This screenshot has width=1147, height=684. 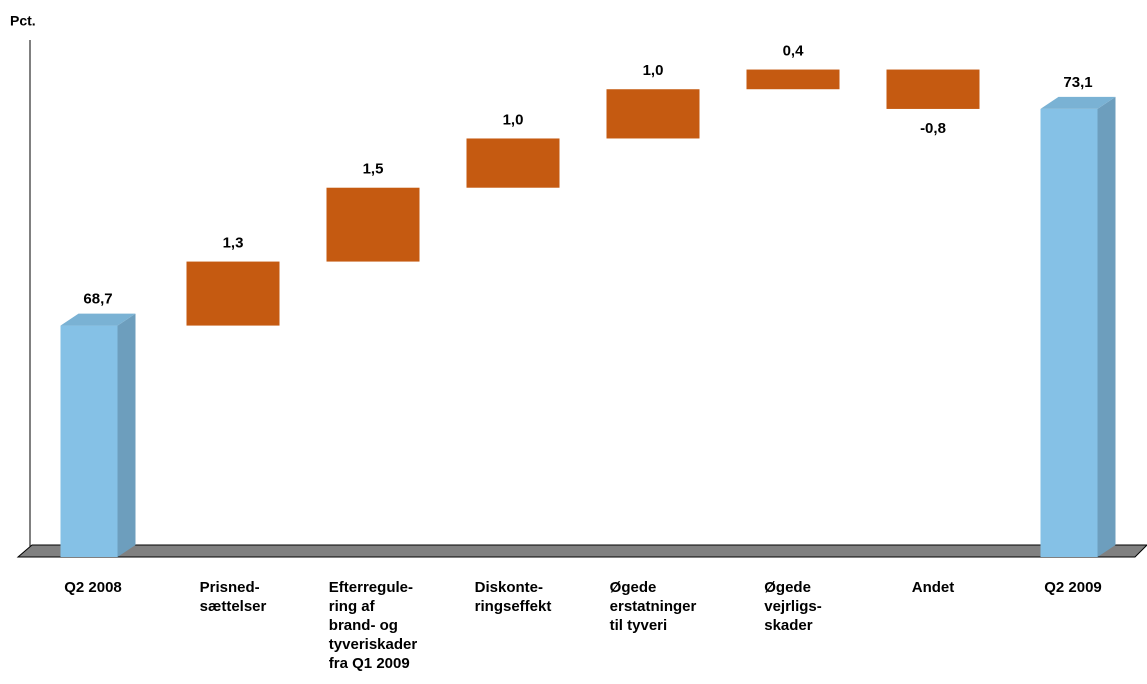 I want to click on value-label: 0,4, so click(x=794, y=51).